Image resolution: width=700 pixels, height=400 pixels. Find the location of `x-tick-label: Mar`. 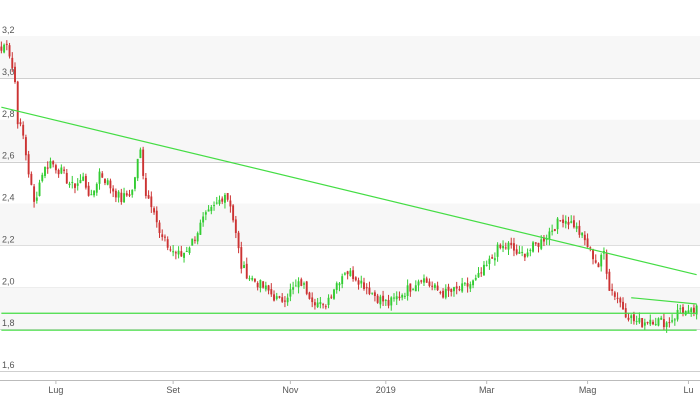

x-tick-label: Mar is located at coordinates (487, 390).